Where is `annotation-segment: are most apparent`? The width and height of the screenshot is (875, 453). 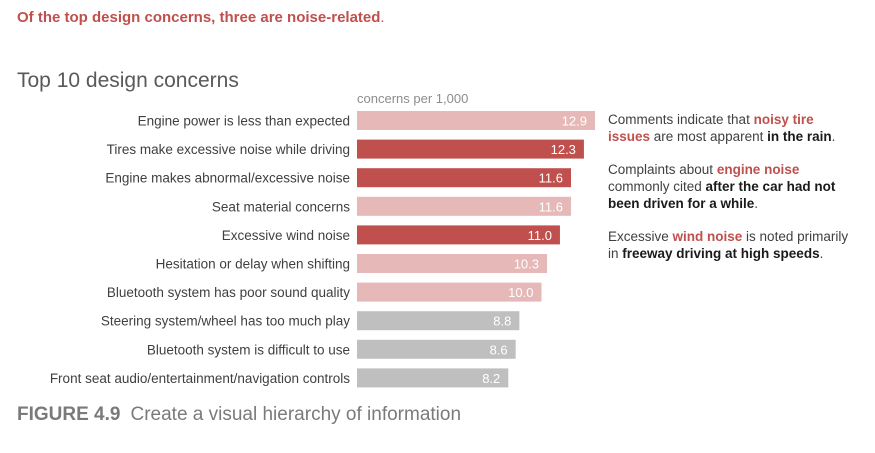
annotation-segment: are most apparent is located at coordinates (709, 136).